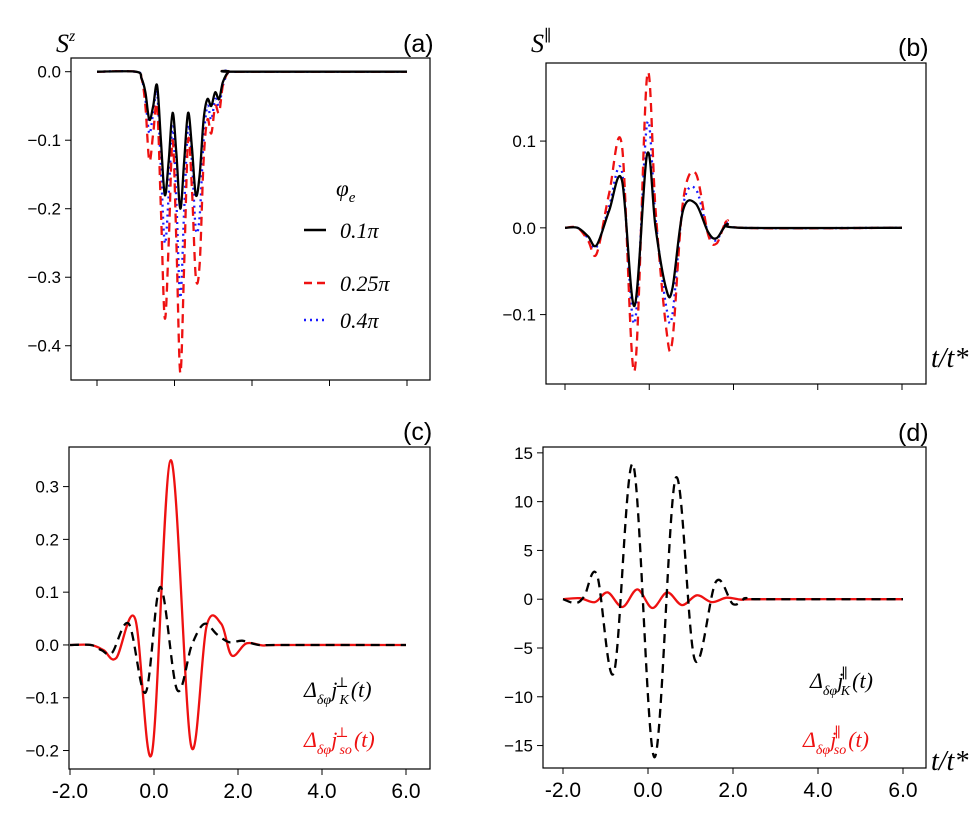 Image resolution: width=980 pixels, height=817 pixels. Describe the element at coordinates (47, 487) in the screenshot. I see `y-tick-label: 0.3` at that location.